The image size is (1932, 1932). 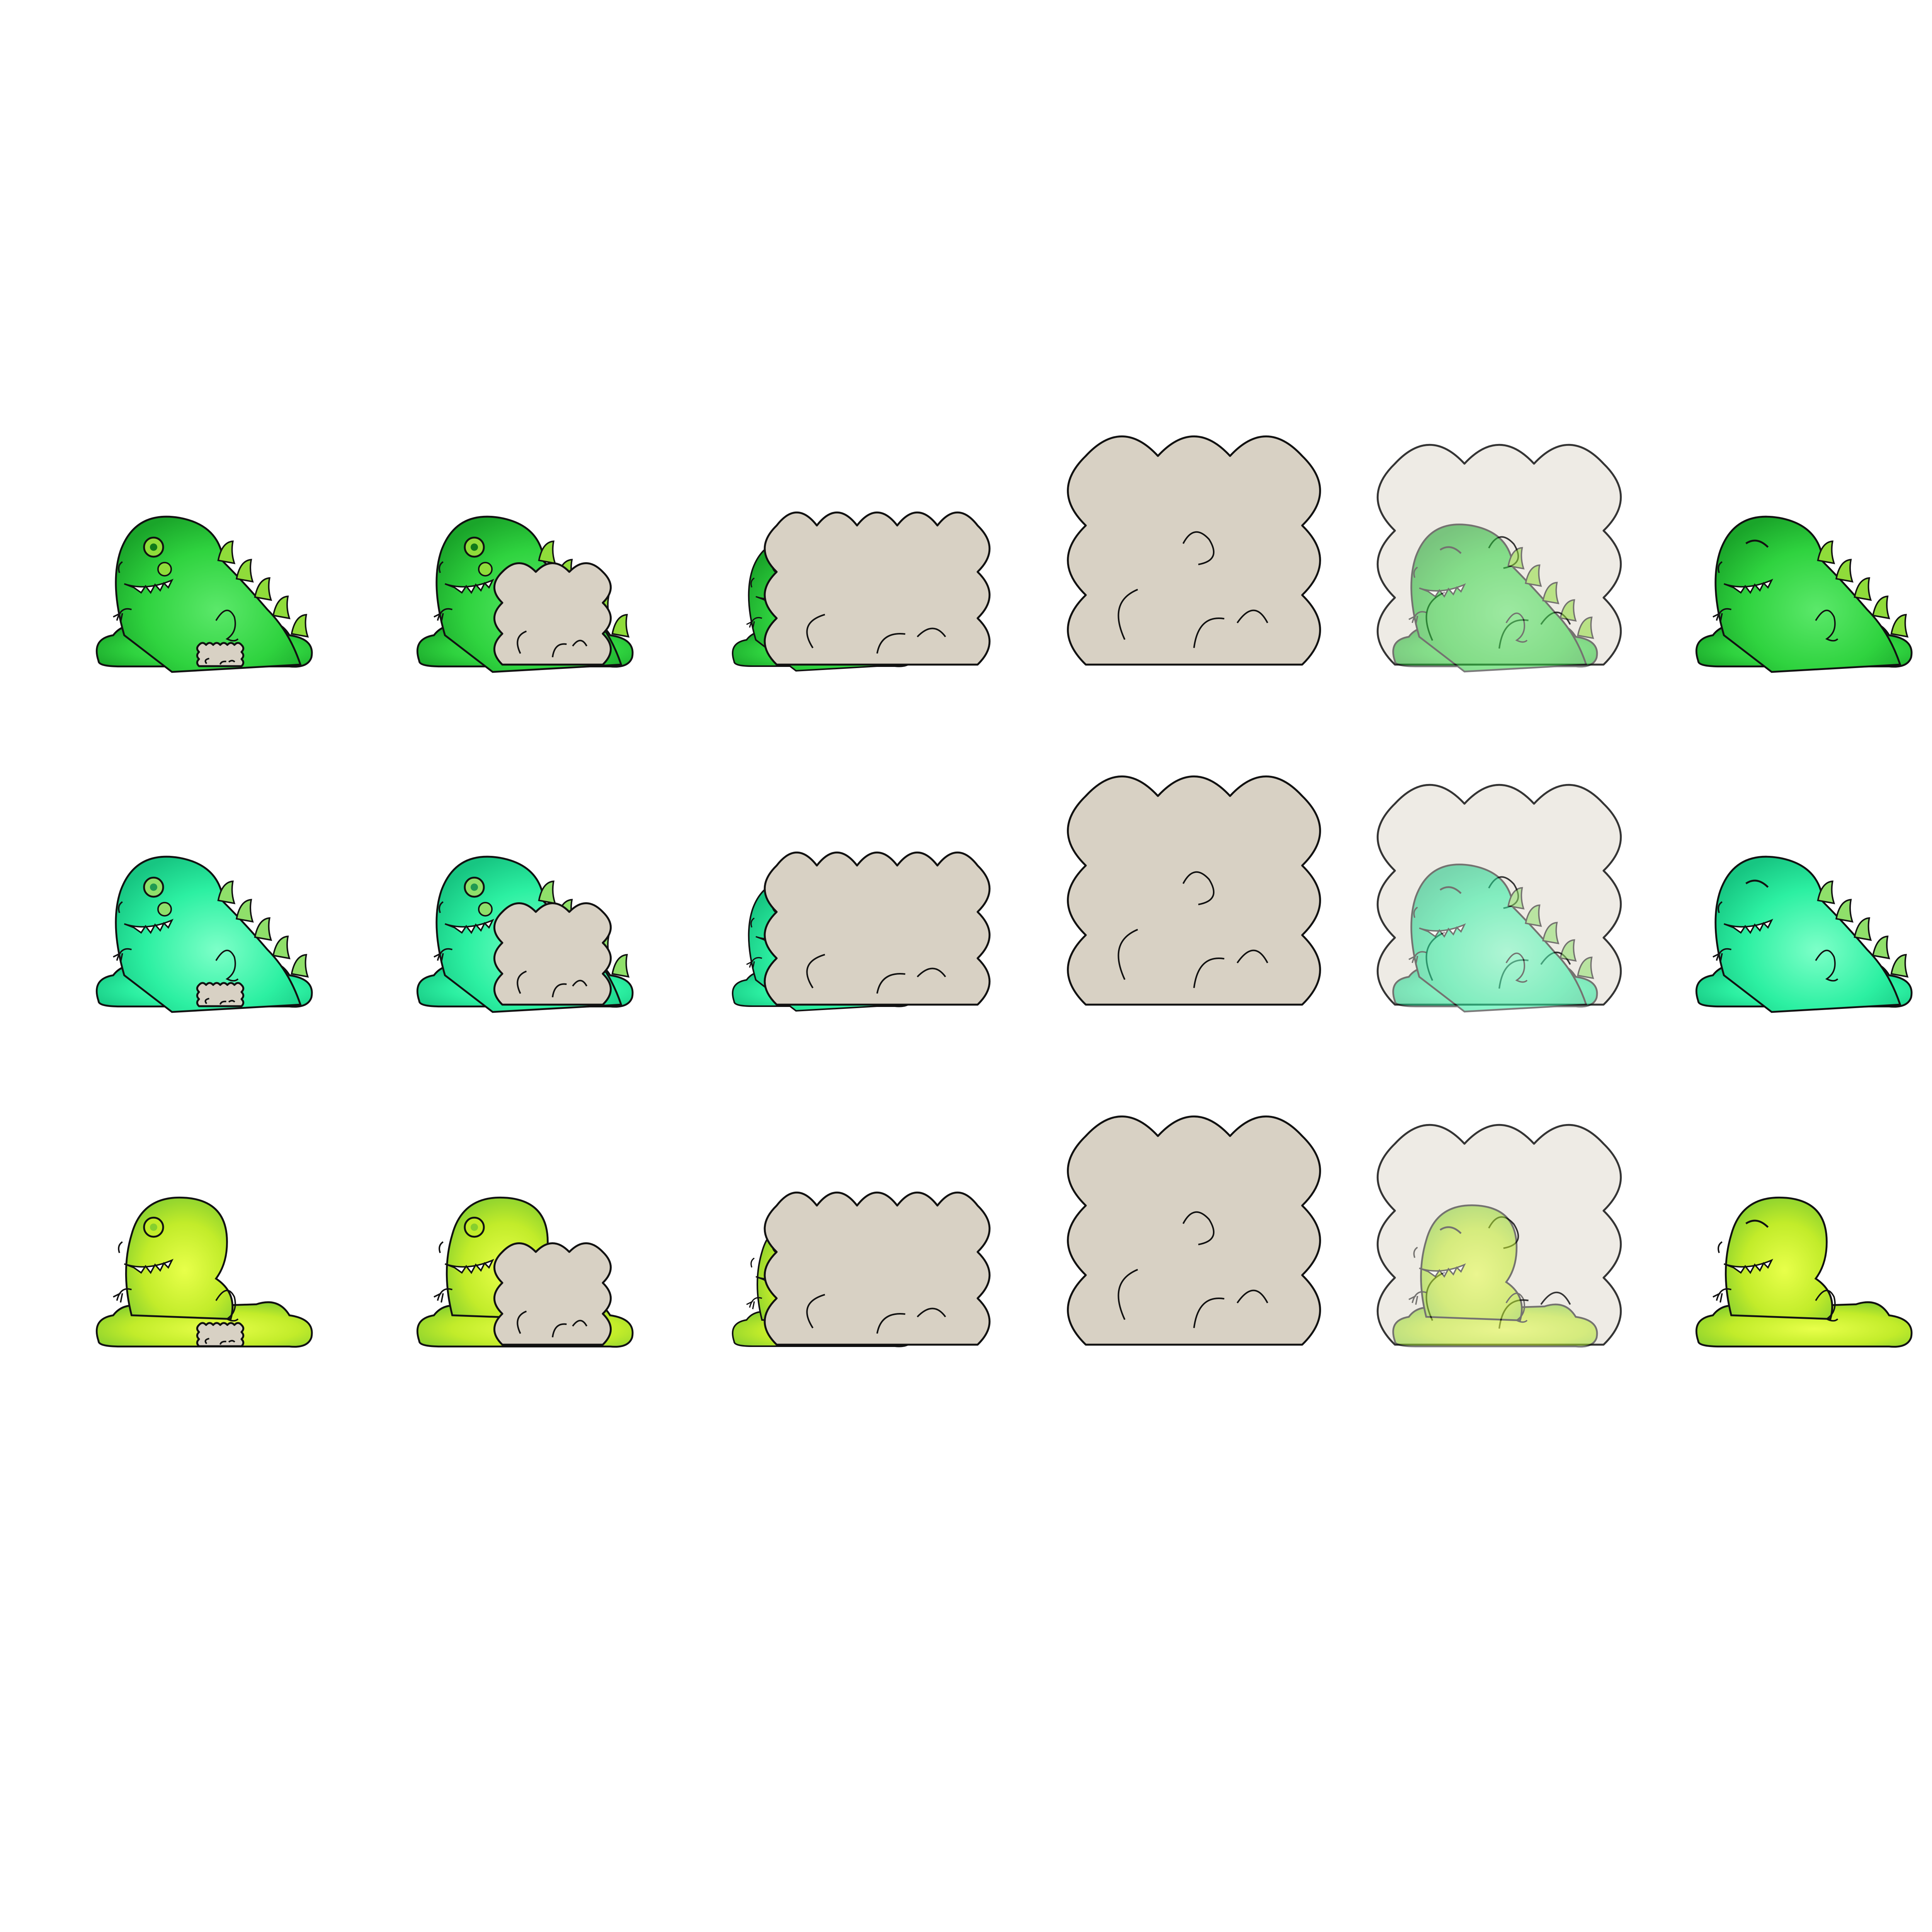 I want to click on dust-cloud-large, so click(x=878, y=588).